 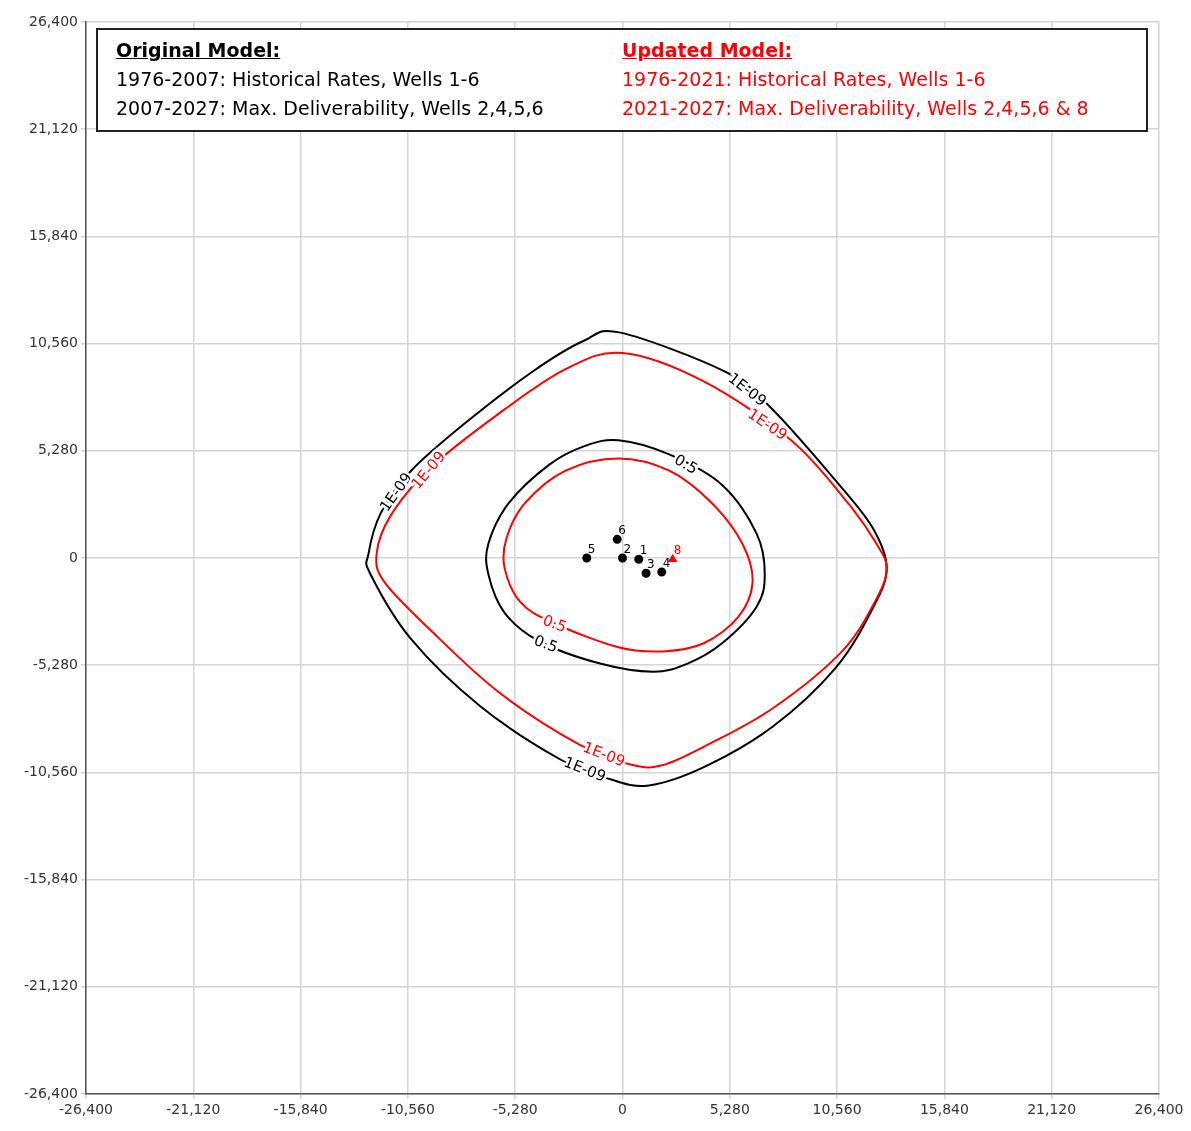 What do you see at coordinates (330, 108) in the screenshot?
I see `annotation: 2007-2027: Max. Deliverability, Wells 2,4,5,6` at bounding box center [330, 108].